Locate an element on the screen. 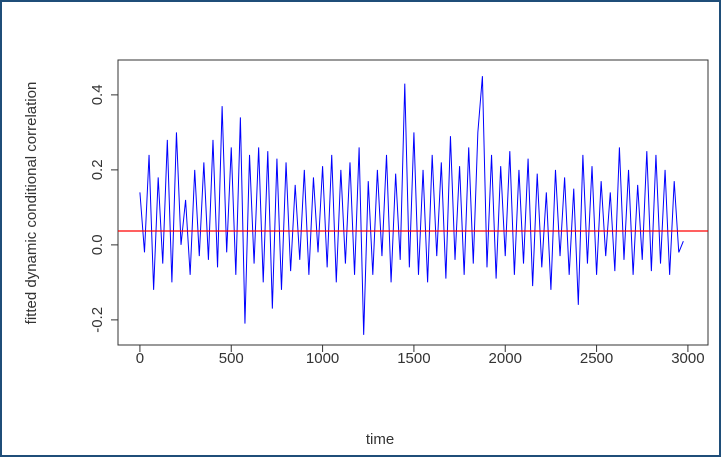  y-axis-label: fitted dynamic conditional correlation is located at coordinates (31, 203).